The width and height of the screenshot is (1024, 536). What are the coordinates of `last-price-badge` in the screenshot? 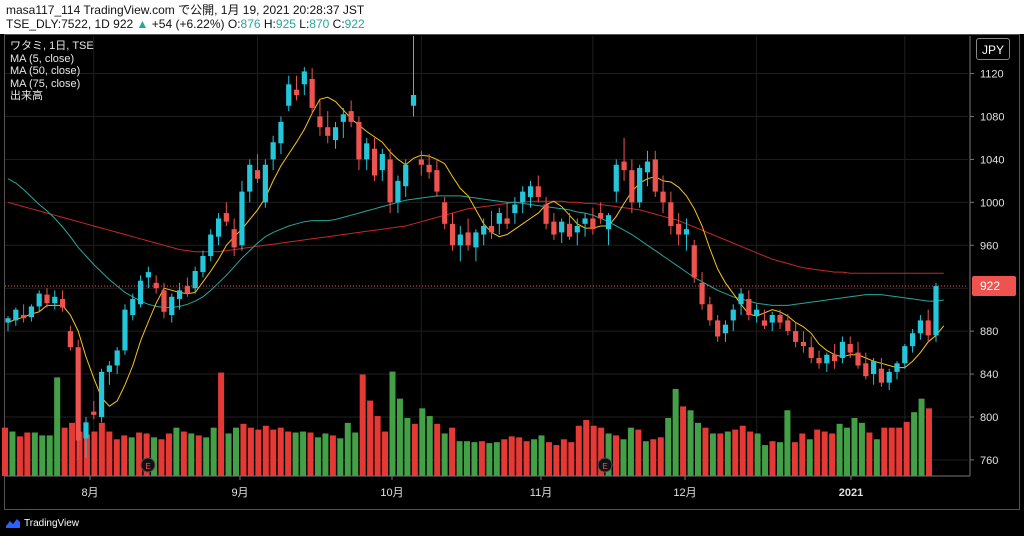 It's located at (994, 286).